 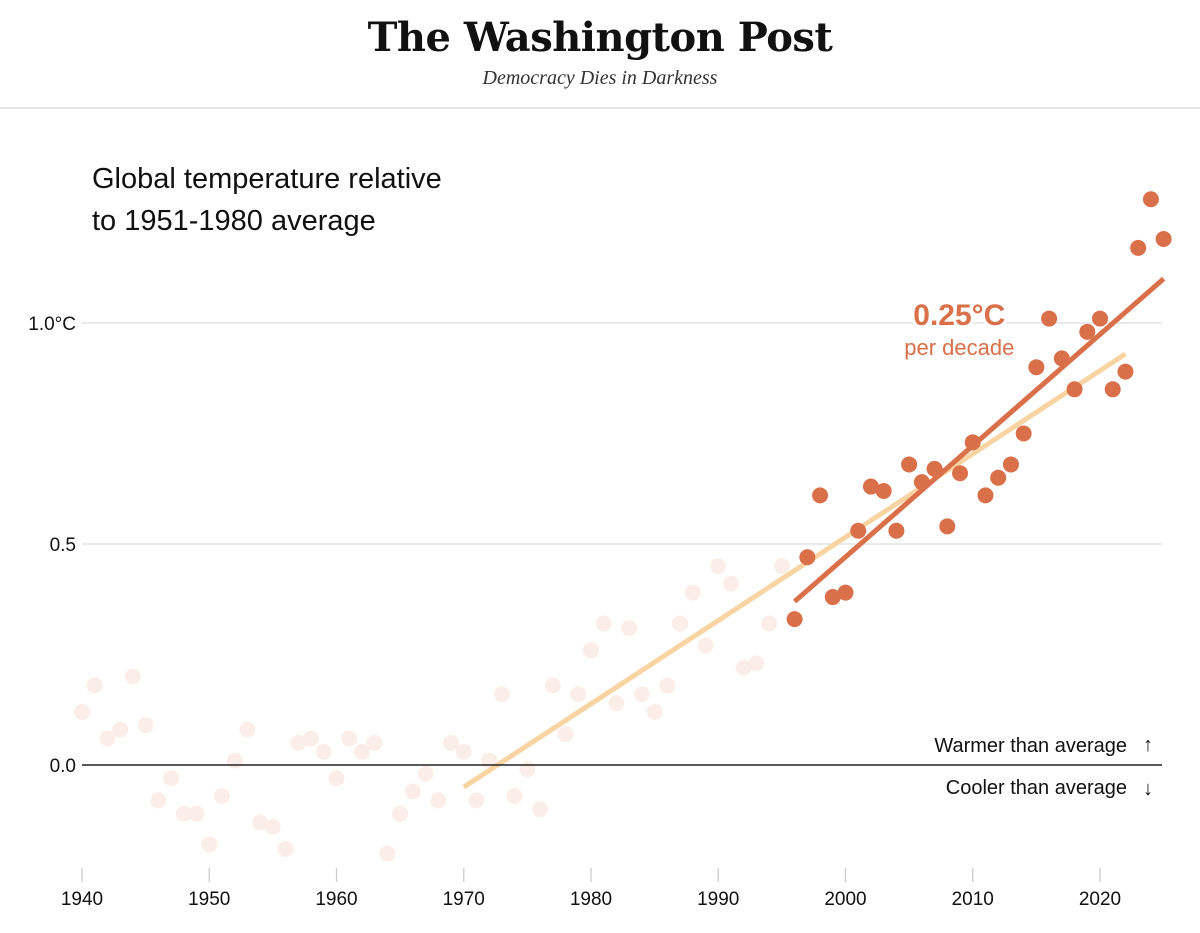 What do you see at coordinates (959, 315) in the screenshot?
I see `rate-value-label: 0.25°C` at bounding box center [959, 315].